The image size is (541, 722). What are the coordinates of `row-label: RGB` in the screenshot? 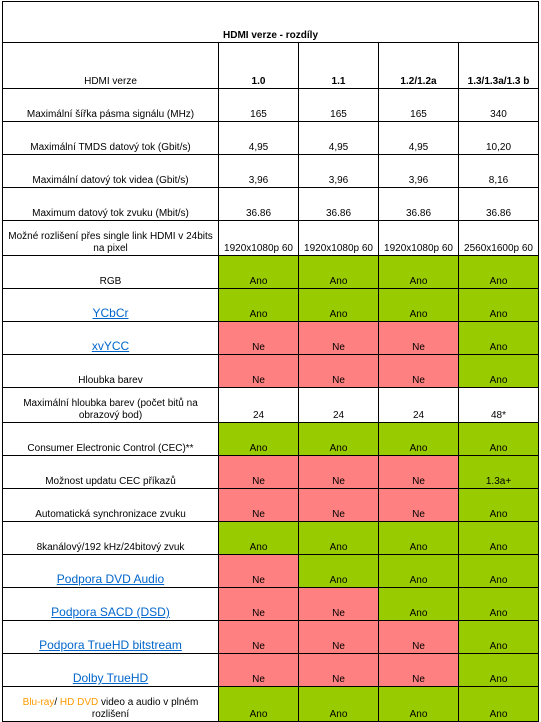 It's located at (110, 272).